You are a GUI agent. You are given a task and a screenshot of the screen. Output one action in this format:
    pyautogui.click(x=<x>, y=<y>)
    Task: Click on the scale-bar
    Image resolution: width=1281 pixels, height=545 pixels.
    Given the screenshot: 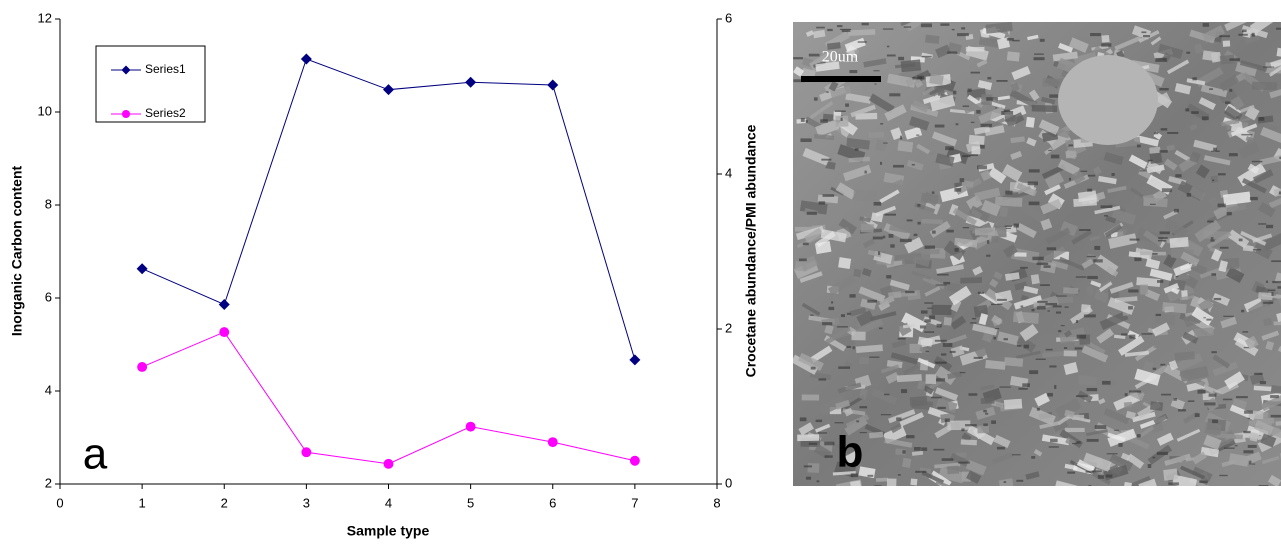 What is the action you would take?
    pyautogui.click(x=841, y=79)
    